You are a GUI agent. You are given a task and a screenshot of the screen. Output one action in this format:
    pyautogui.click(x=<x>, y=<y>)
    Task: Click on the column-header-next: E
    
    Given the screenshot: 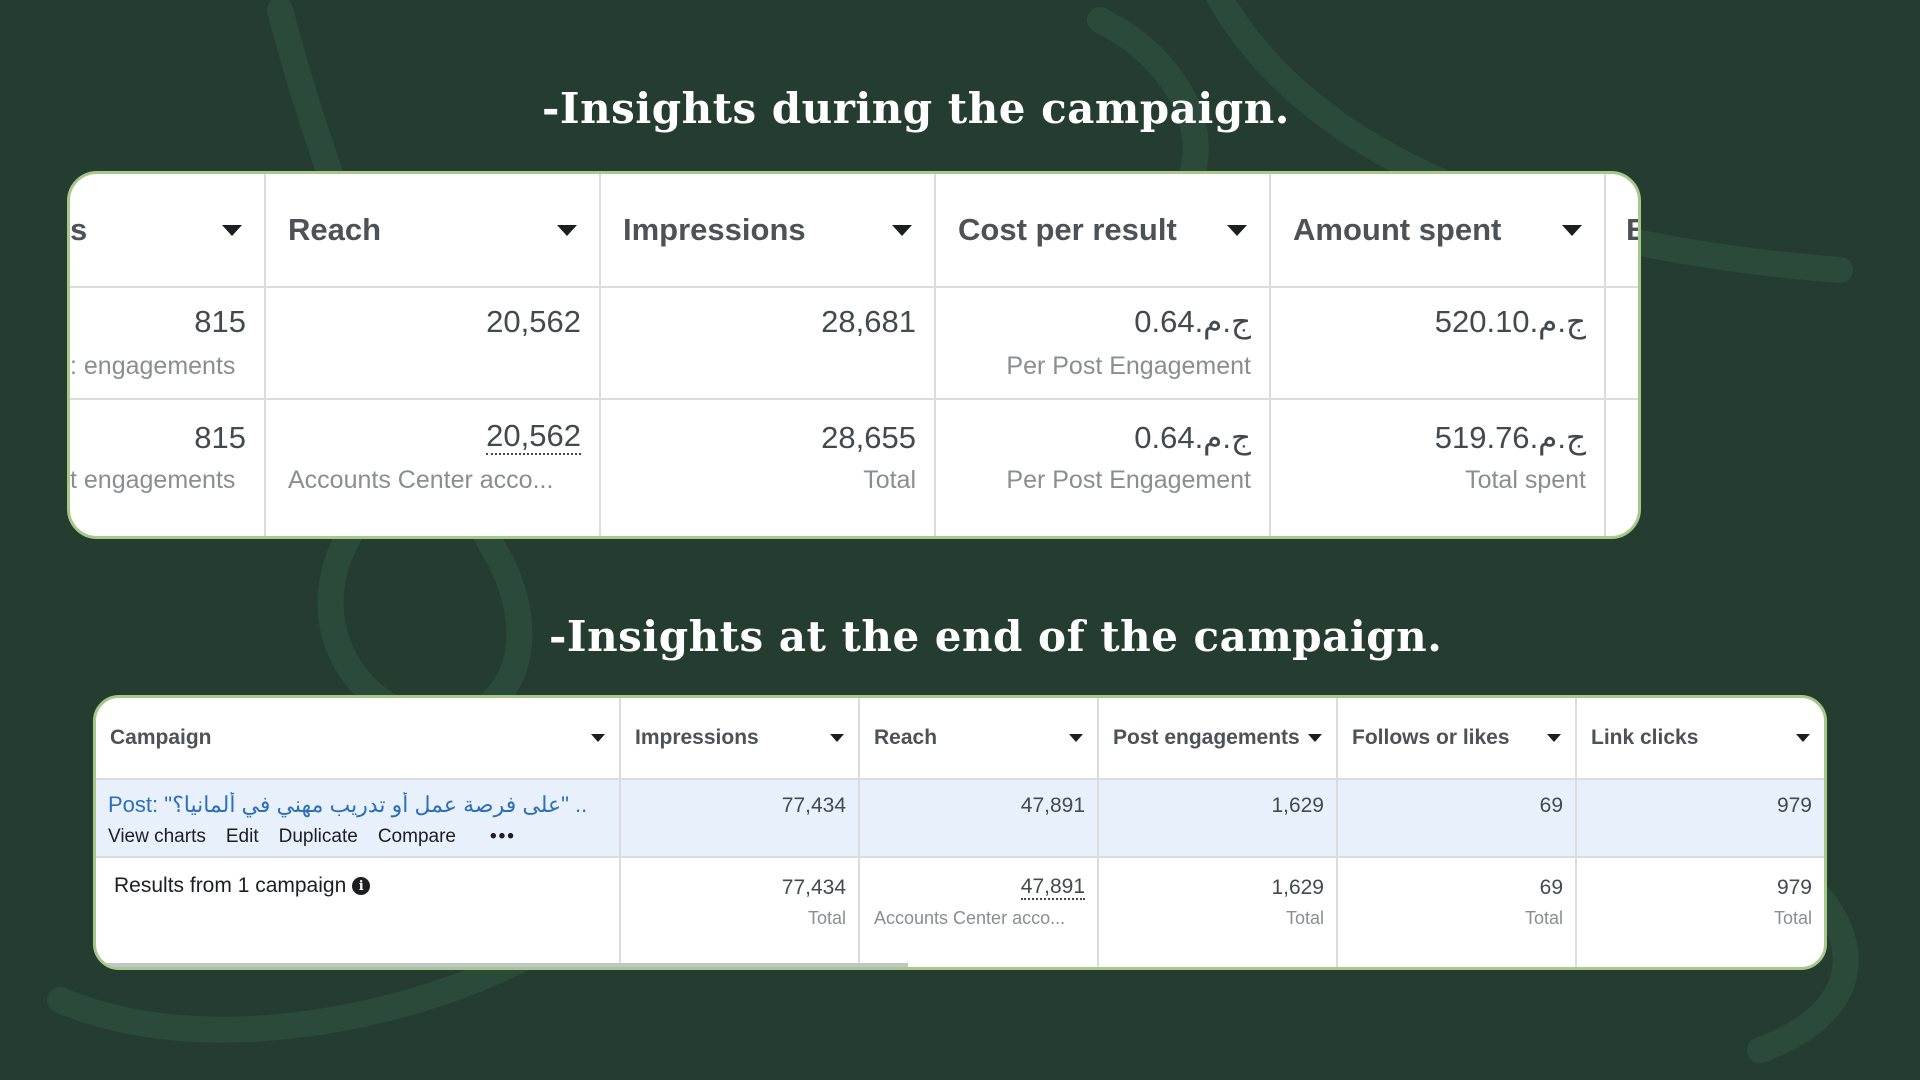 What is the action you would take?
    pyautogui.click(x=1622, y=230)
    